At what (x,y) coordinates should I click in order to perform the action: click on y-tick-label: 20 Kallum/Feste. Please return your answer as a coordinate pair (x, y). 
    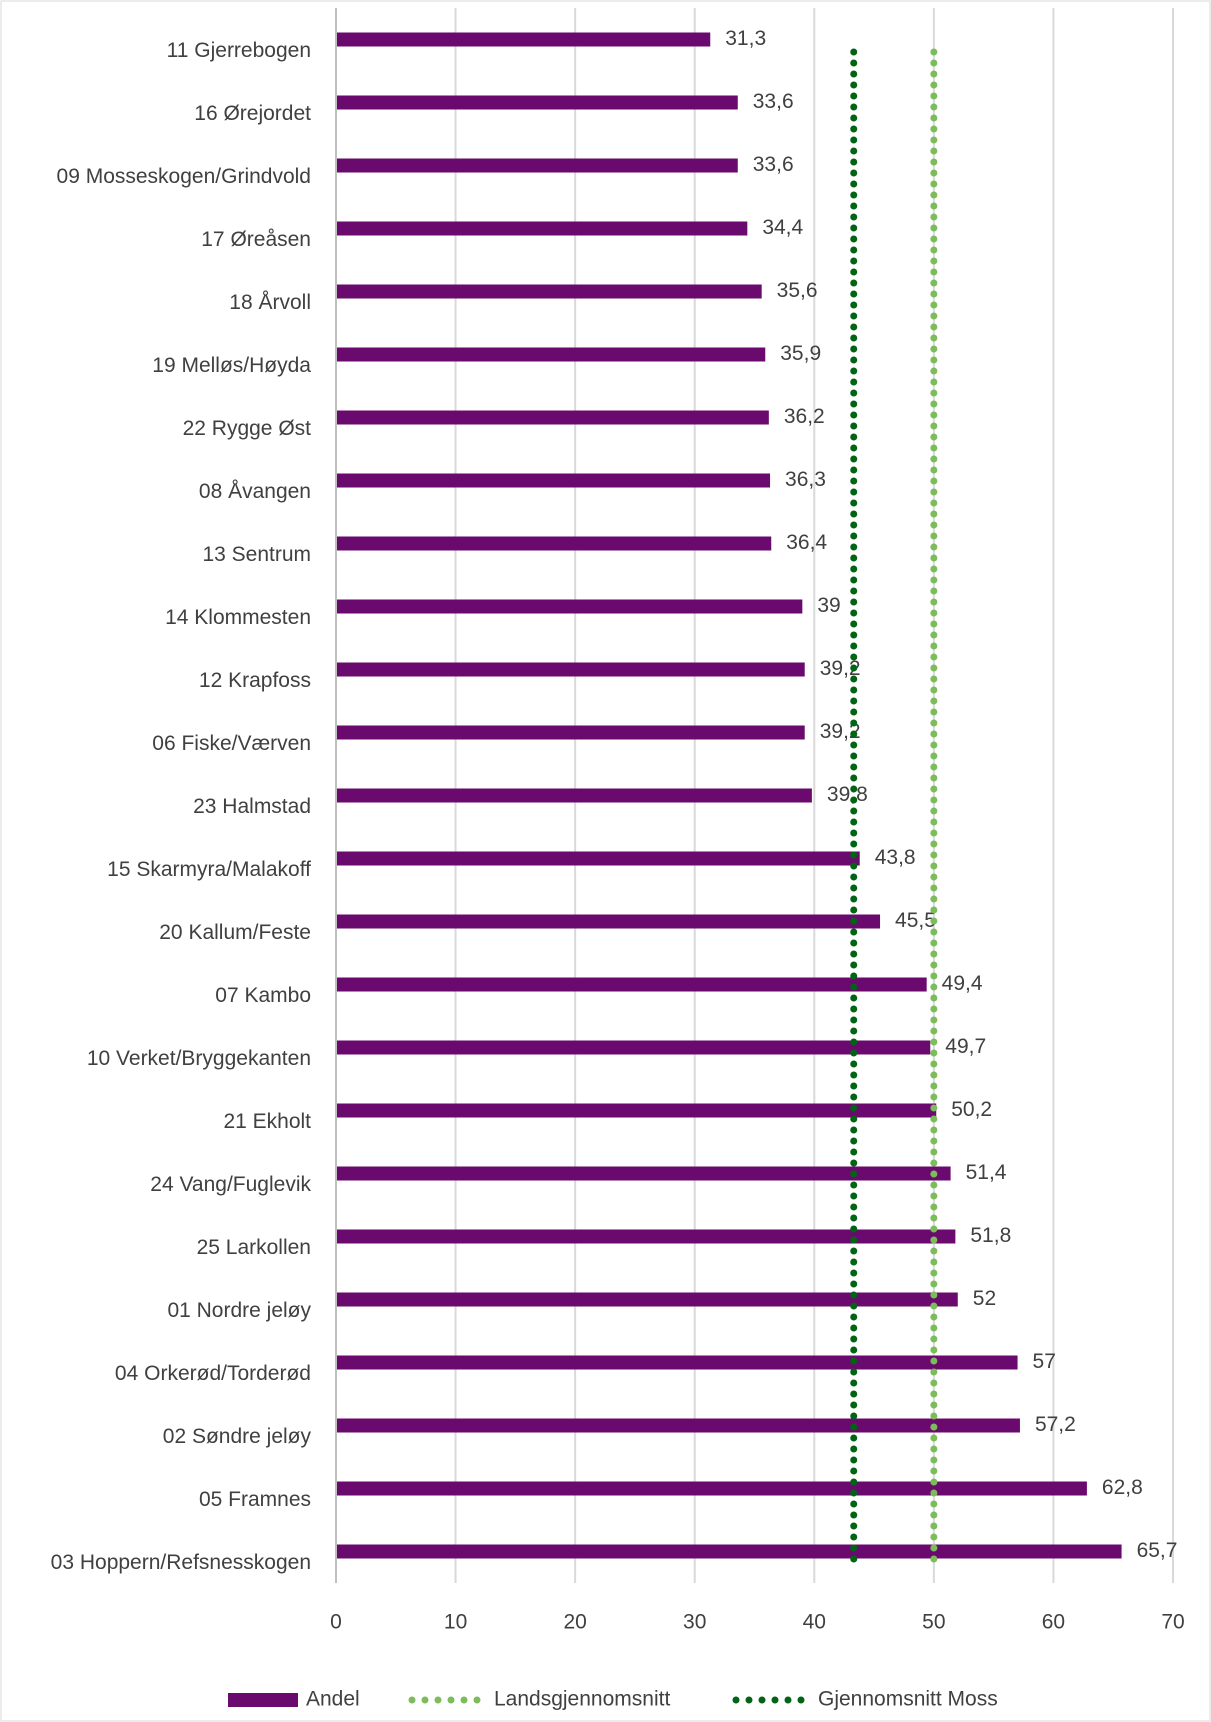
    Looking at the image, I should click on (235, 932).